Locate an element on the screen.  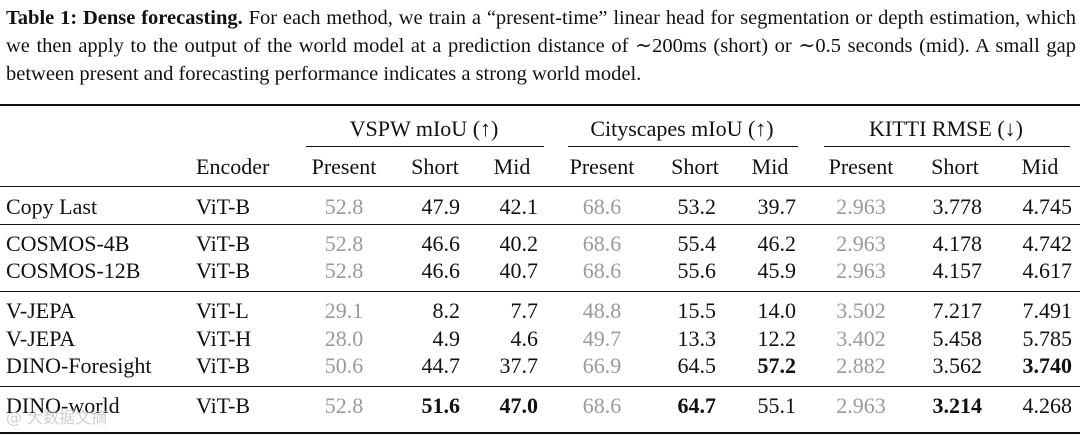
table-cell: 51.6 is located at coordinates (441, 405).